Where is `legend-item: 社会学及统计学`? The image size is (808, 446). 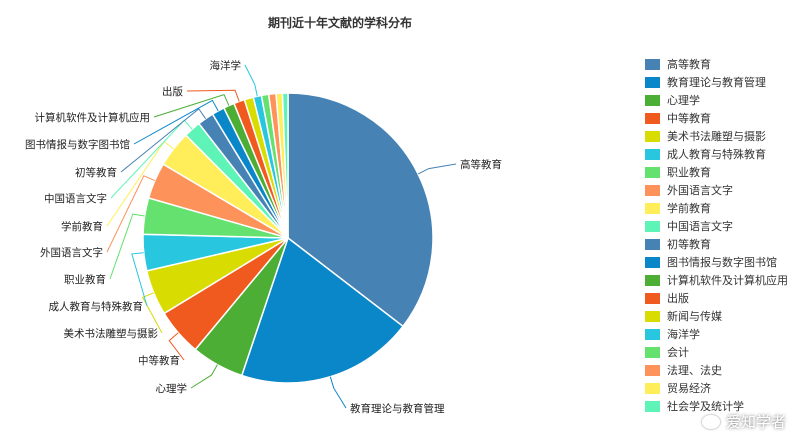 legend-item: 社会学及统计学 is located at coordinates (726, 406).